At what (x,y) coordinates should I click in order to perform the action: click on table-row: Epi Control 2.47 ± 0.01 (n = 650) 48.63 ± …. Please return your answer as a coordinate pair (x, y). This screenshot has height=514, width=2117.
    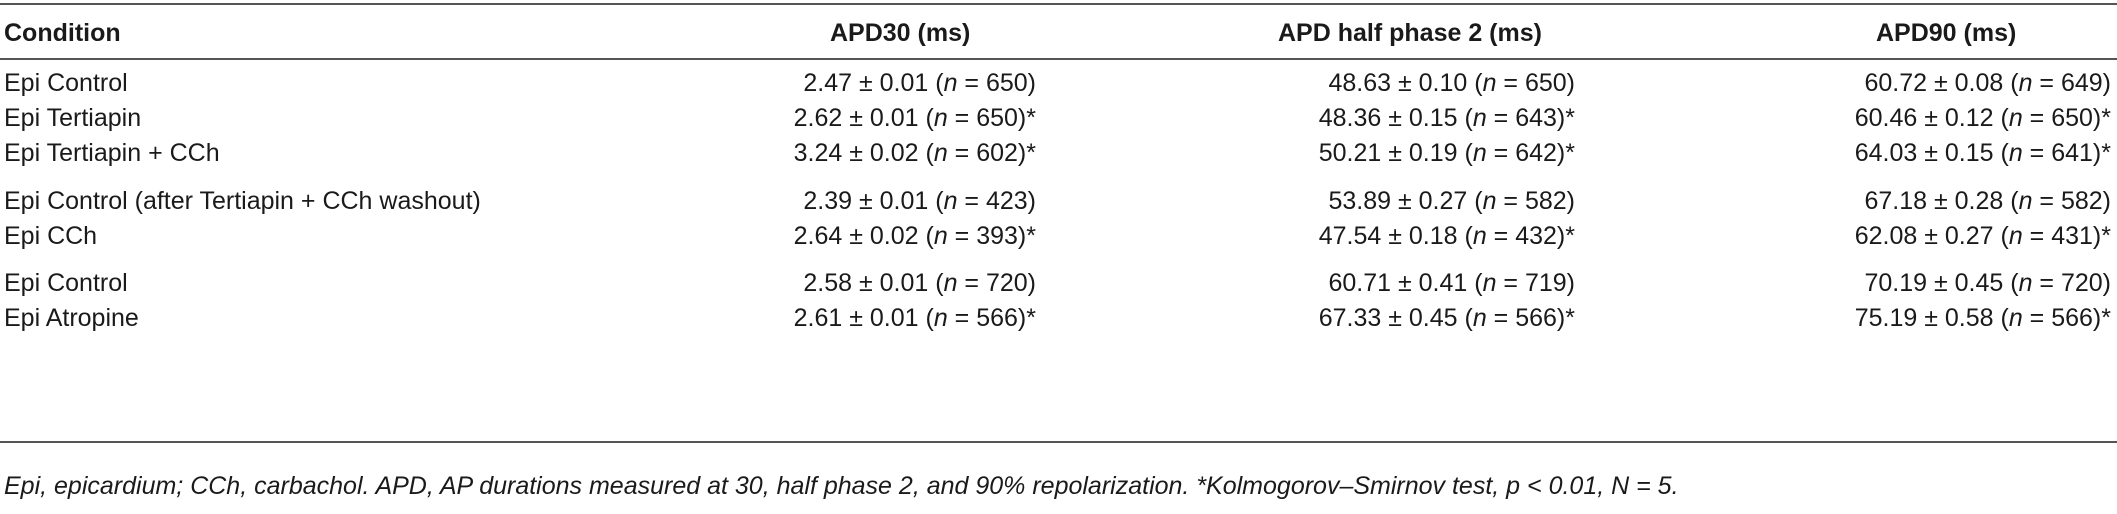
    Looking at the image, I should click on (1058, 85).